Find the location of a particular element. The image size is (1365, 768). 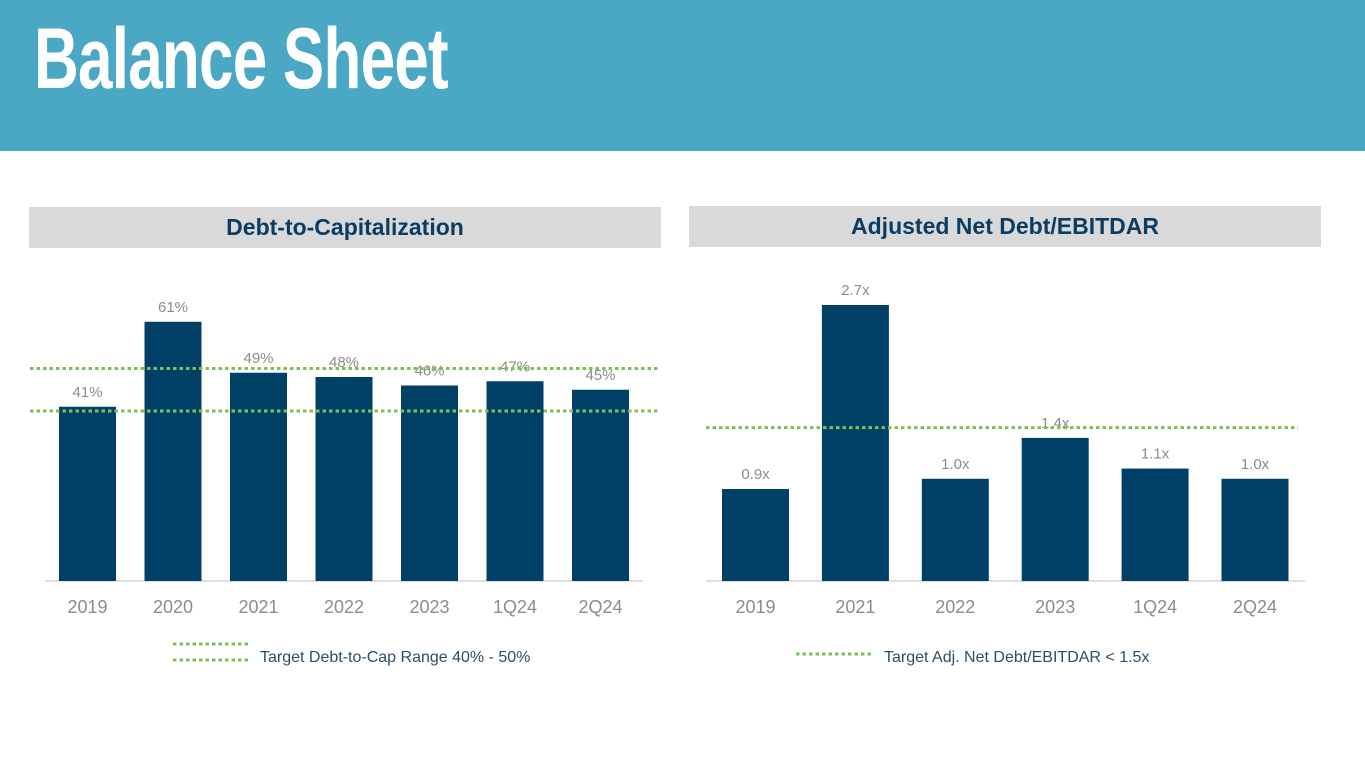

debt-to-cap-tick-label: 1Q24 is located at coordinates (515, 607).